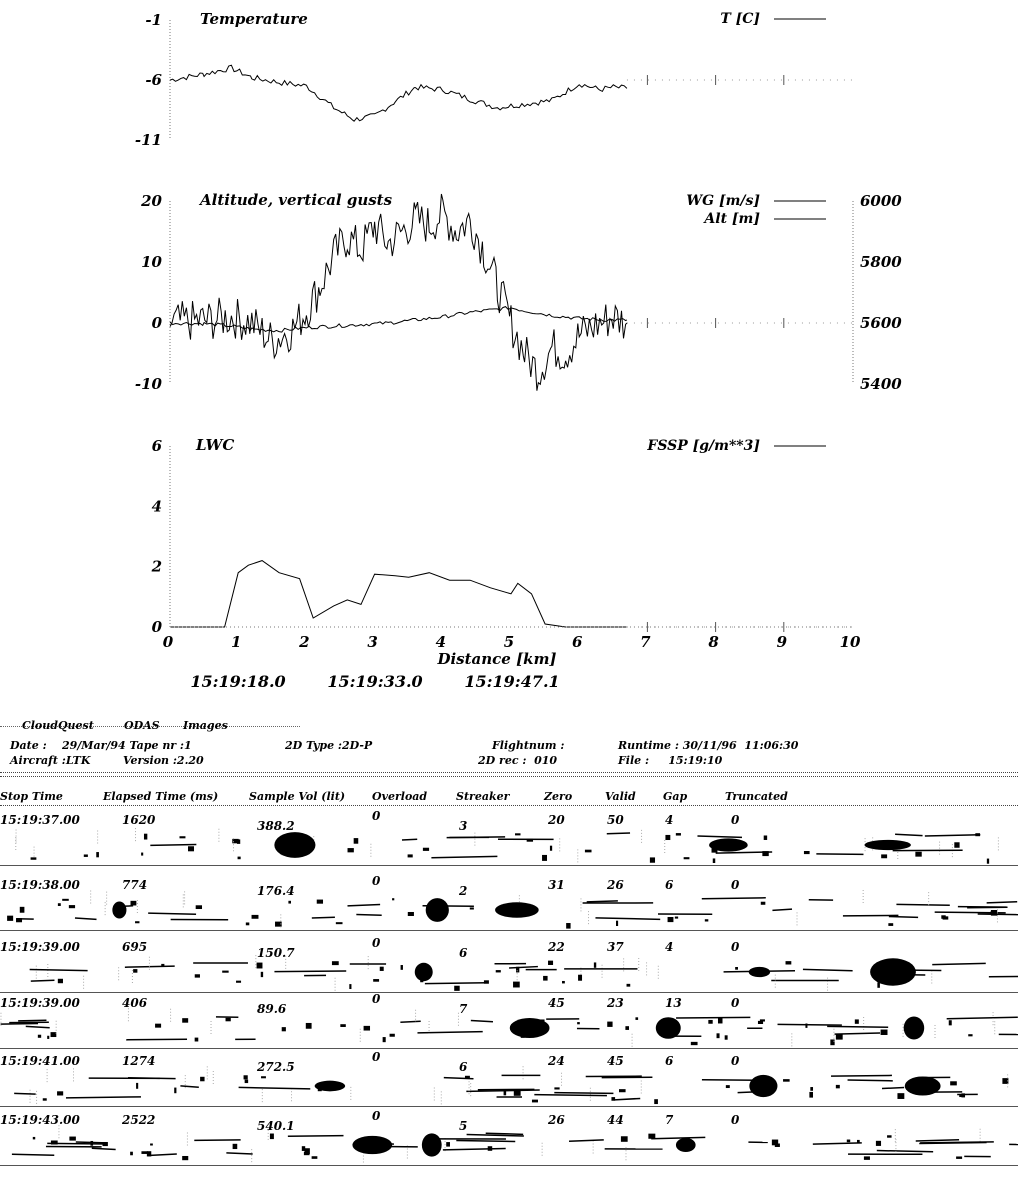 The width and height of the screenshot is (1018, 1185). Describe the element at coordinates (31, 796) in the screenshot. I see `column-header: Stop Time` at that location.